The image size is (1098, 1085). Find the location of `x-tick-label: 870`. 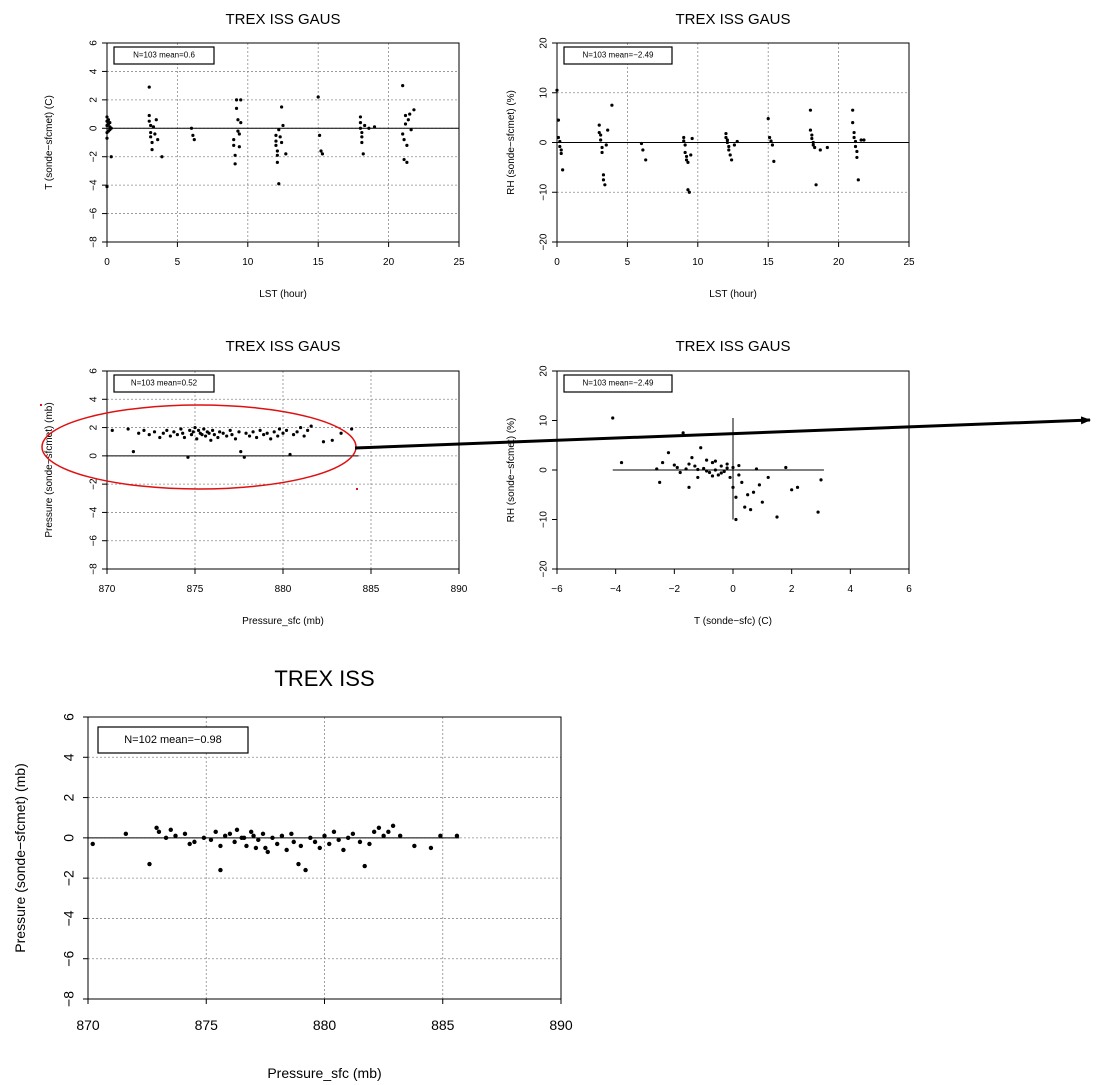

x-tick-label: 870 is located at coordinates (88, 1025).